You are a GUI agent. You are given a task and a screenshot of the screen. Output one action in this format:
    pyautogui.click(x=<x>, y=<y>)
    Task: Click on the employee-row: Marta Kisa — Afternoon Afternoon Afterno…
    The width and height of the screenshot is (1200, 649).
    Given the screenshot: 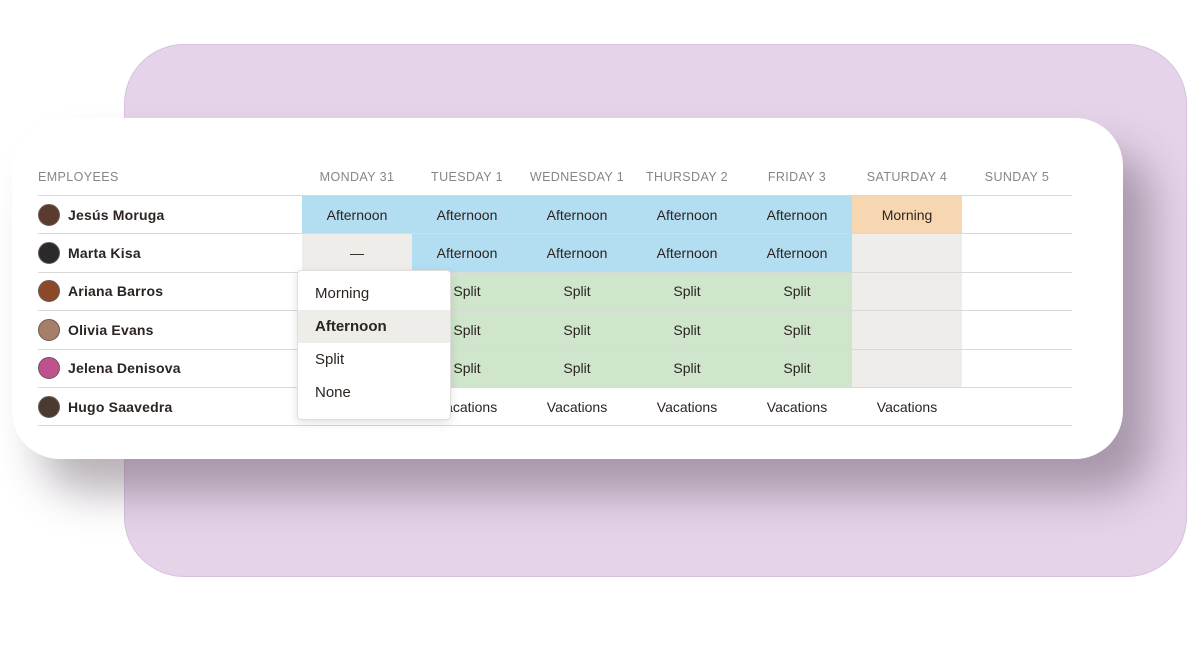 What is the action you would take?
    pyautogui.click(x=555, y=253)
    